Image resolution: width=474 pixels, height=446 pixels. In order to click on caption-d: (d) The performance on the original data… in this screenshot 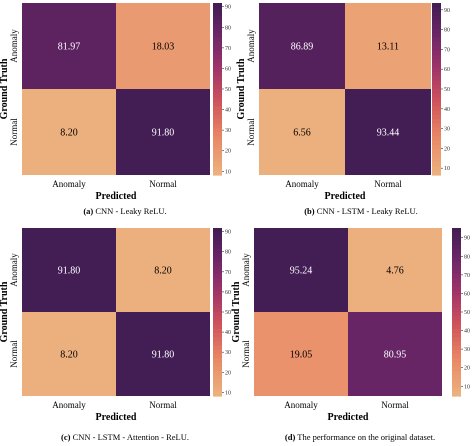, I will do `click(360, 437)`.